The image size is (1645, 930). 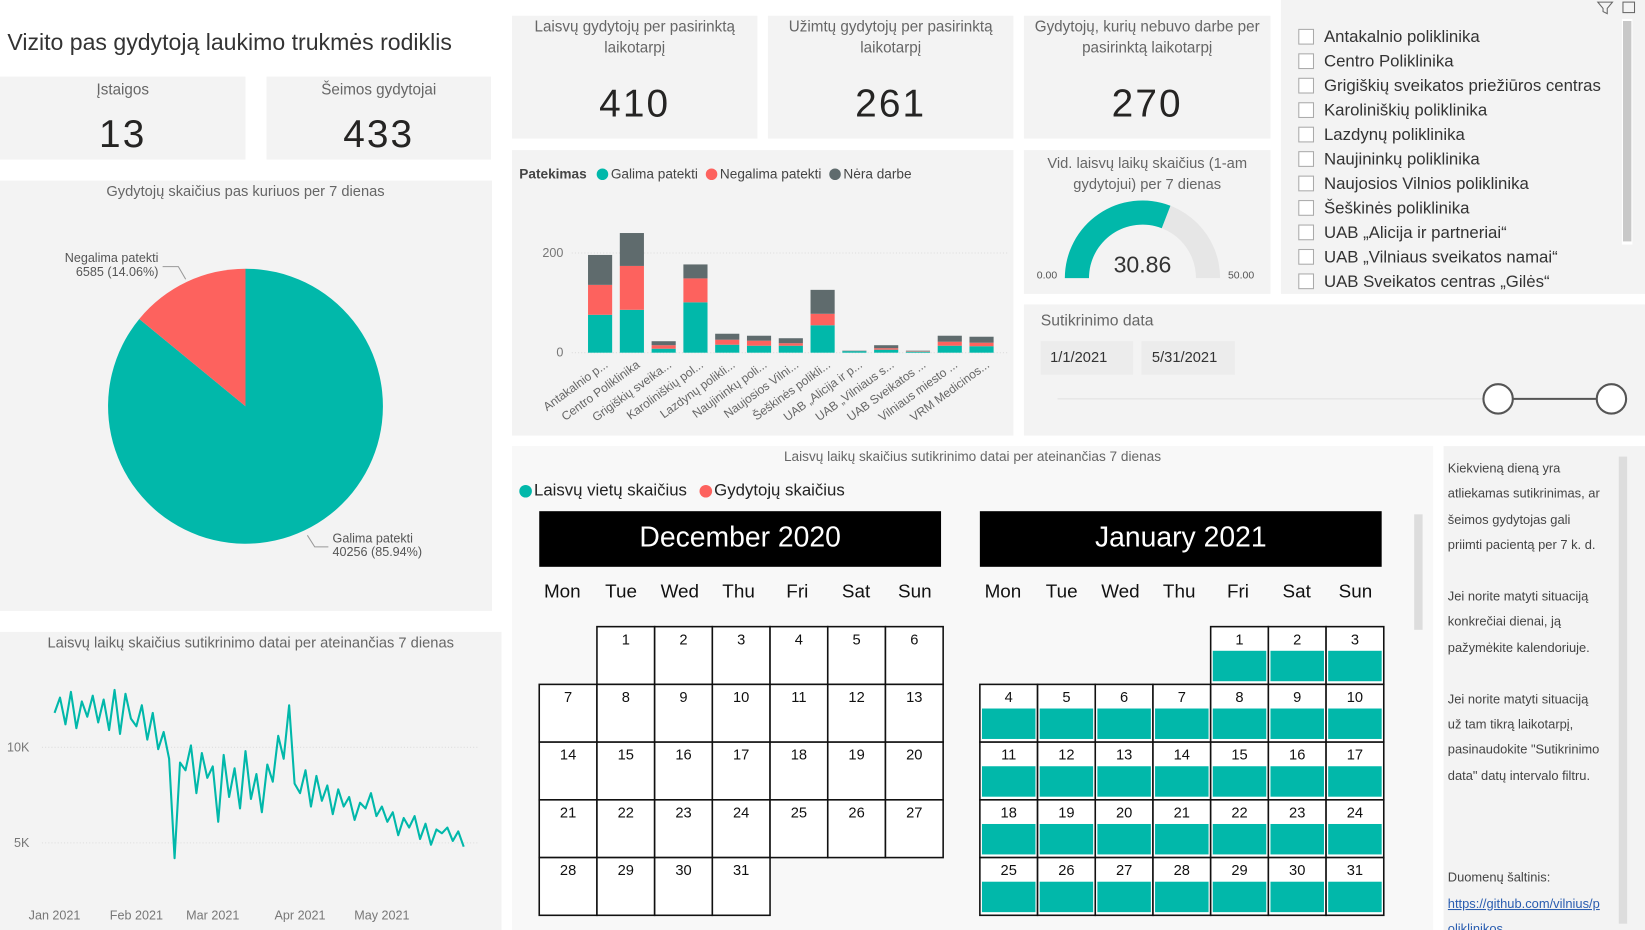 What do you see at coordinates (1629, 7) in the screenshot?
I see `focus-icon` at bounding box center [1629, 7].